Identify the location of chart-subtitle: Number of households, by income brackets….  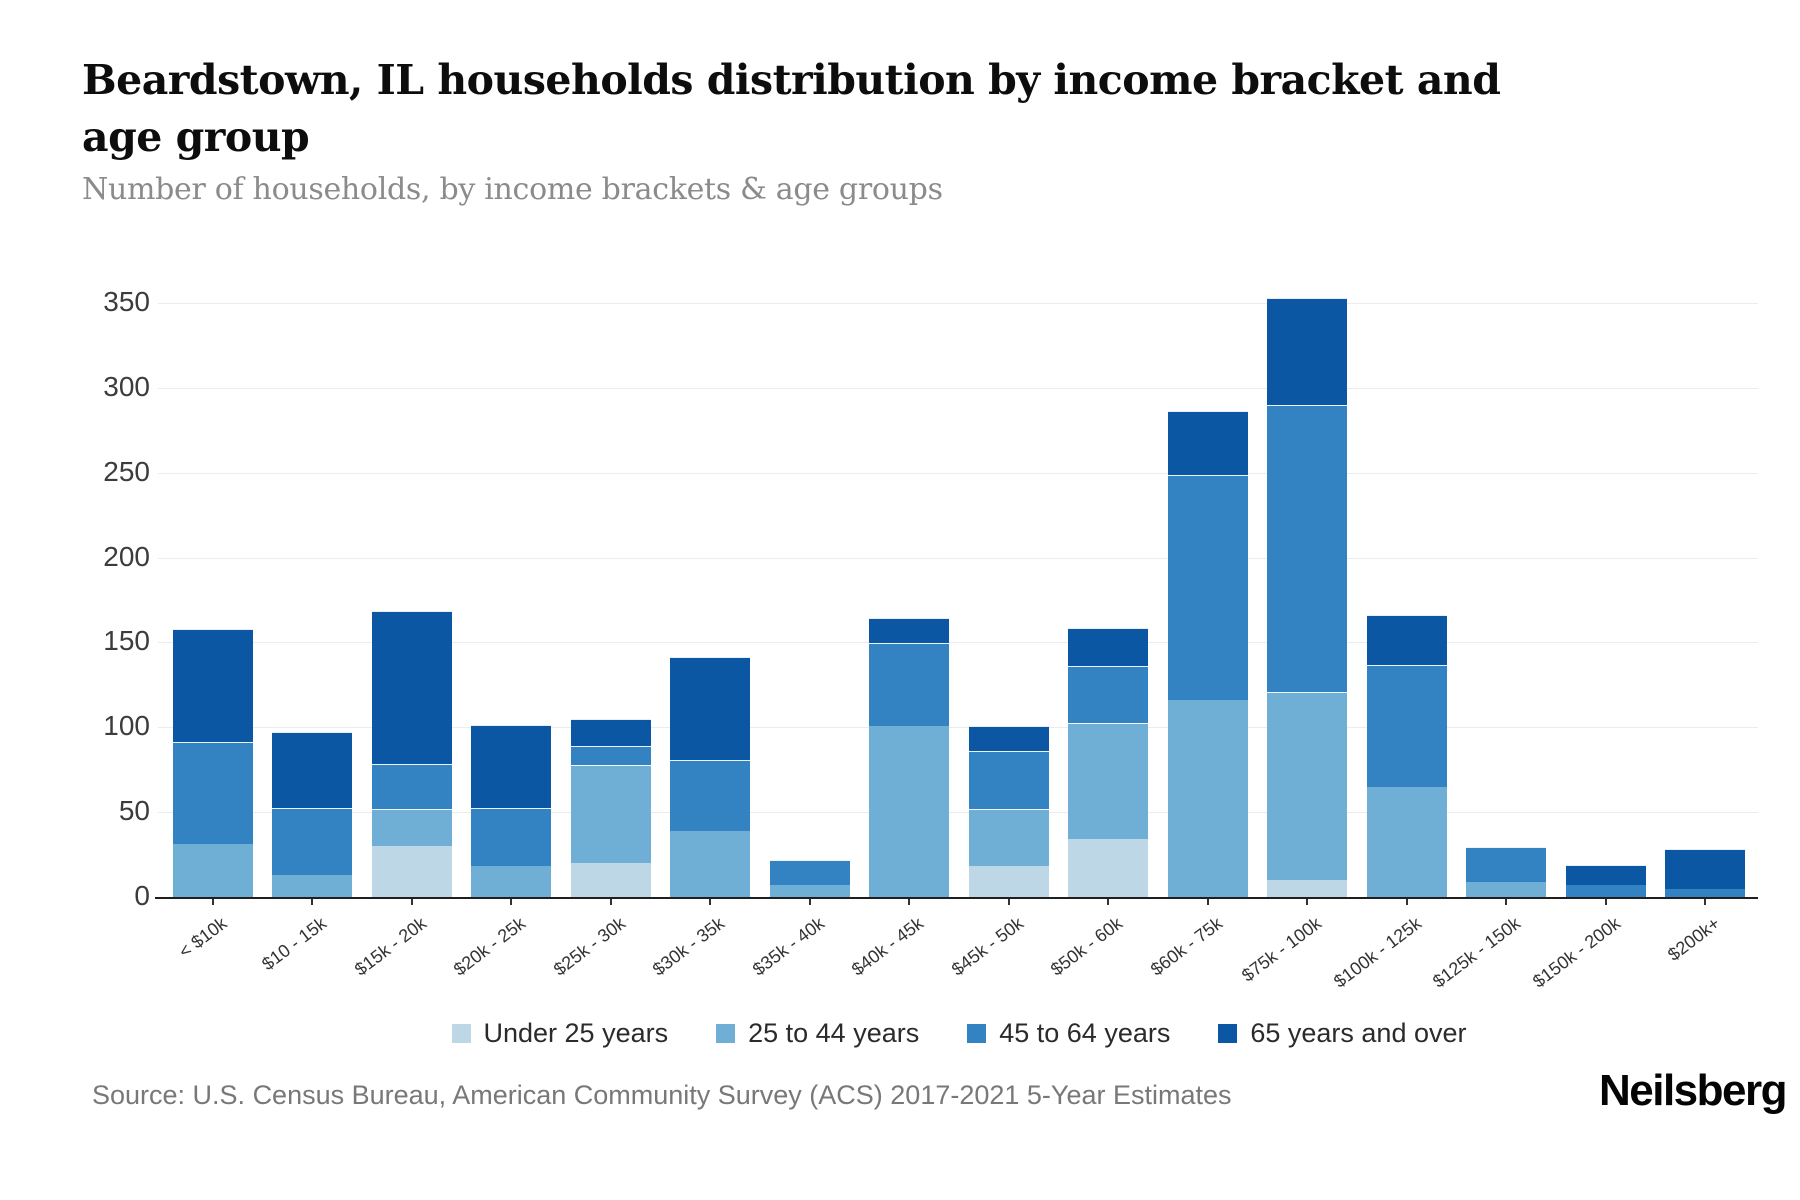
(512, 189).